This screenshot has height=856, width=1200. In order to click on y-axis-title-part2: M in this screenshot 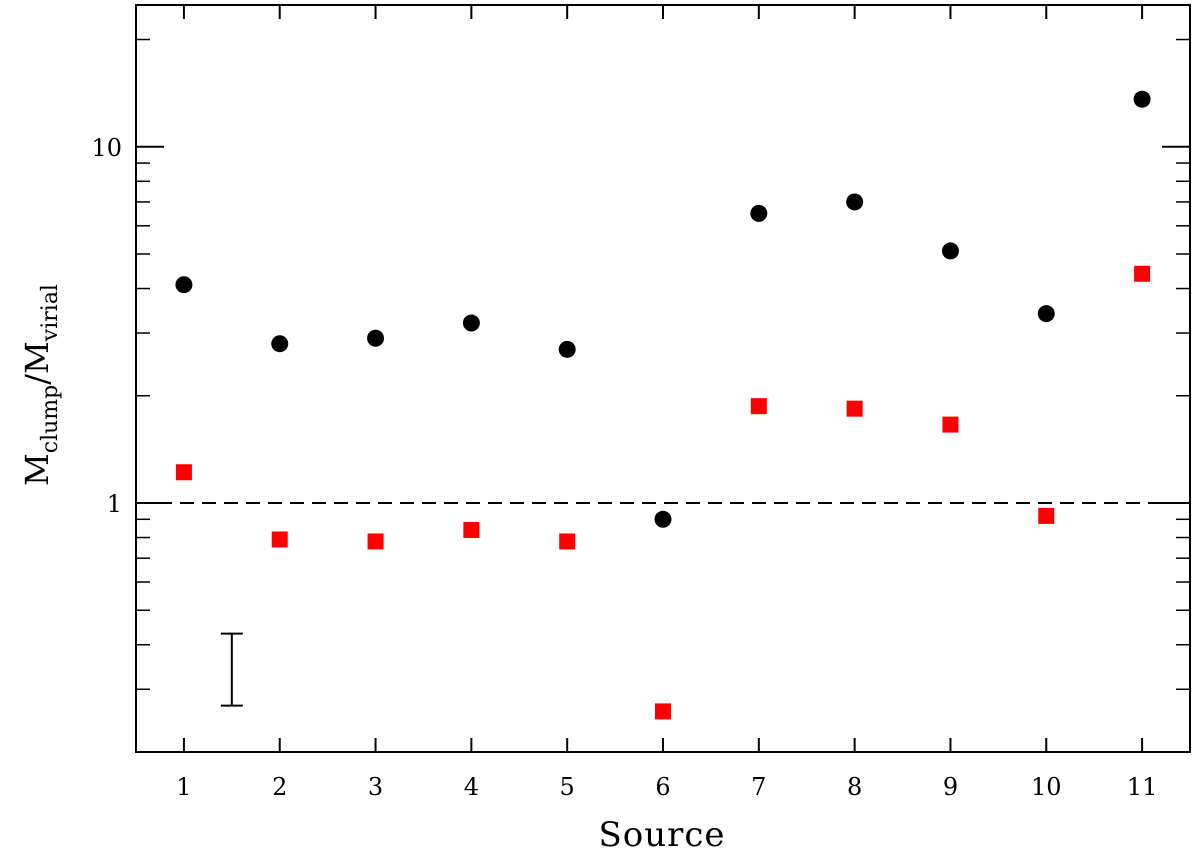, I will do `click(37, 357)`.